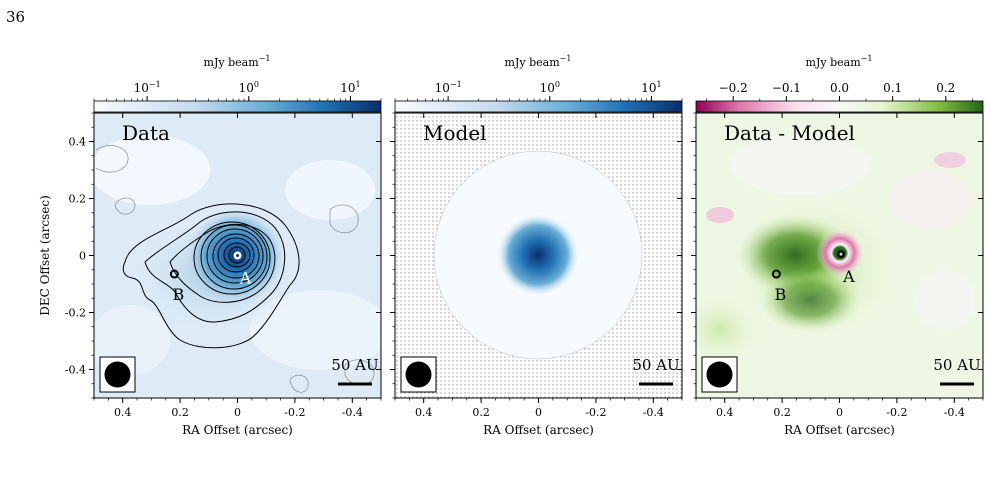 This screenshot has width=990, height=480. Describe the element at coordinates (237, 106) in the screenshot. I see `colorbar-data` at that location.